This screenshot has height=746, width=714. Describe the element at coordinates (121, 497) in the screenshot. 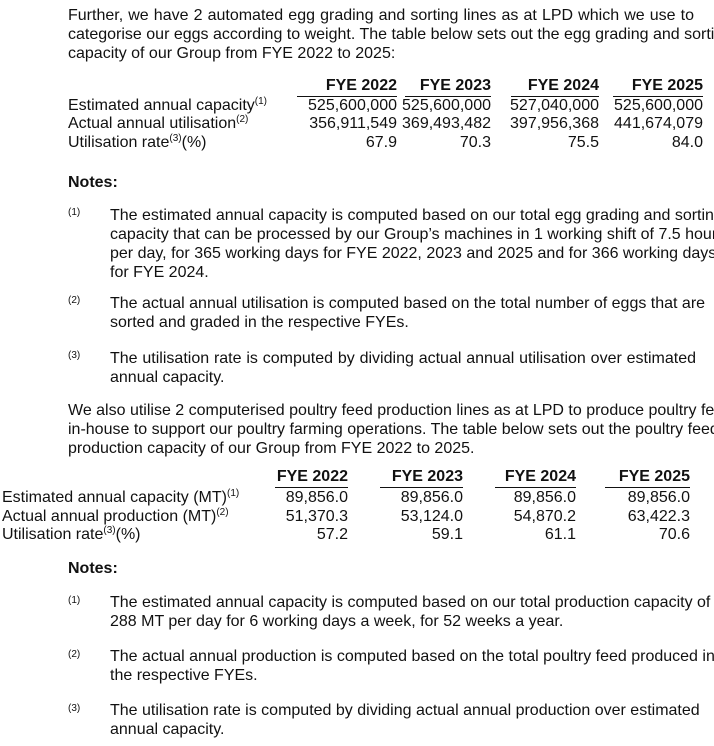

I see `row-label: Estimated annual capacity (MT)(1)` at that location.